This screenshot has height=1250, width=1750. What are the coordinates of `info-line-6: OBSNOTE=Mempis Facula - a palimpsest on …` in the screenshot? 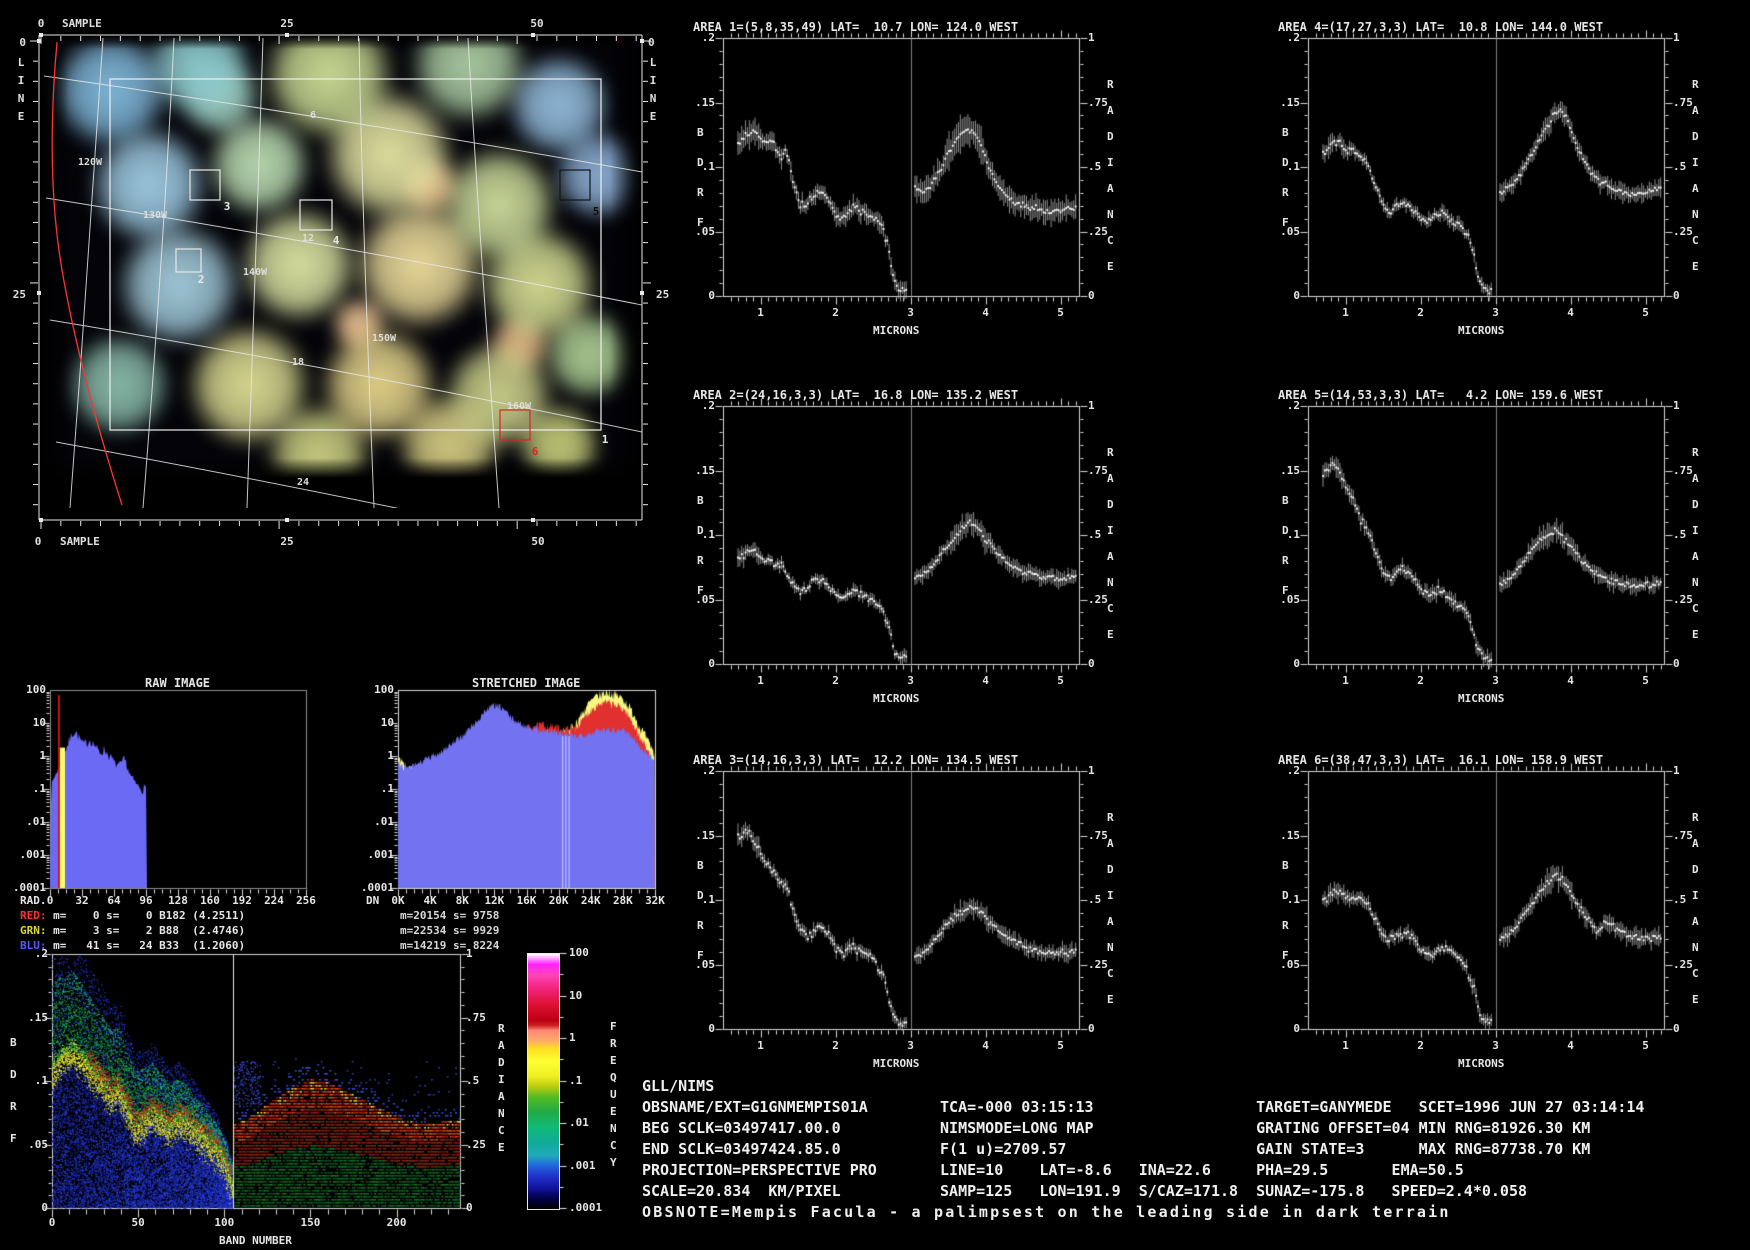 It's located at (1046, 1212).